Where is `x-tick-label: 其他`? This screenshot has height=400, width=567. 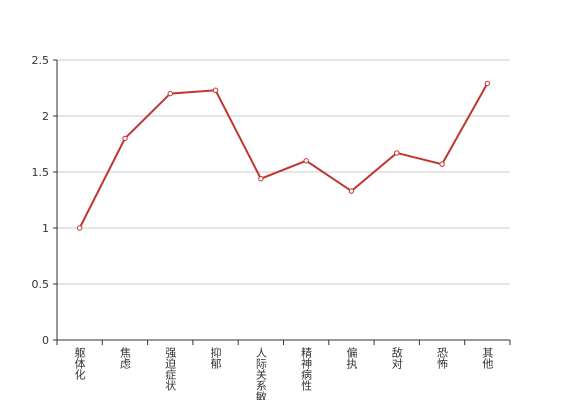
x-tick-label: 其他 is located at coordinates (487, 358).